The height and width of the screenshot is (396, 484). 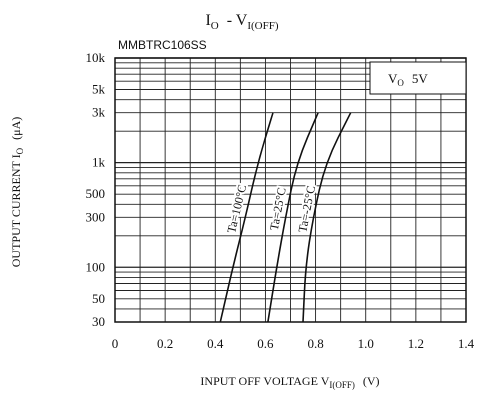 What do you see at coordinates (289, 382) in the screenshot?
I see `x-axis-label: INPUT OFF VOLTAGE VI(OFF) (V)` at bounding box center [289, 382].